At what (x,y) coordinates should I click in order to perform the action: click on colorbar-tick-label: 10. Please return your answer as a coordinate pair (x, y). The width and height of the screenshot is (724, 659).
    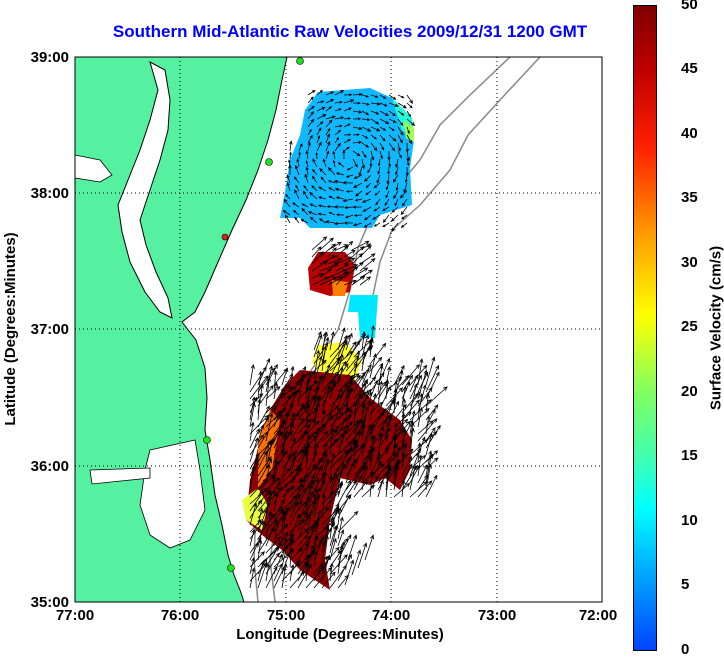
    Looking at the image, I should click on (689, 520).